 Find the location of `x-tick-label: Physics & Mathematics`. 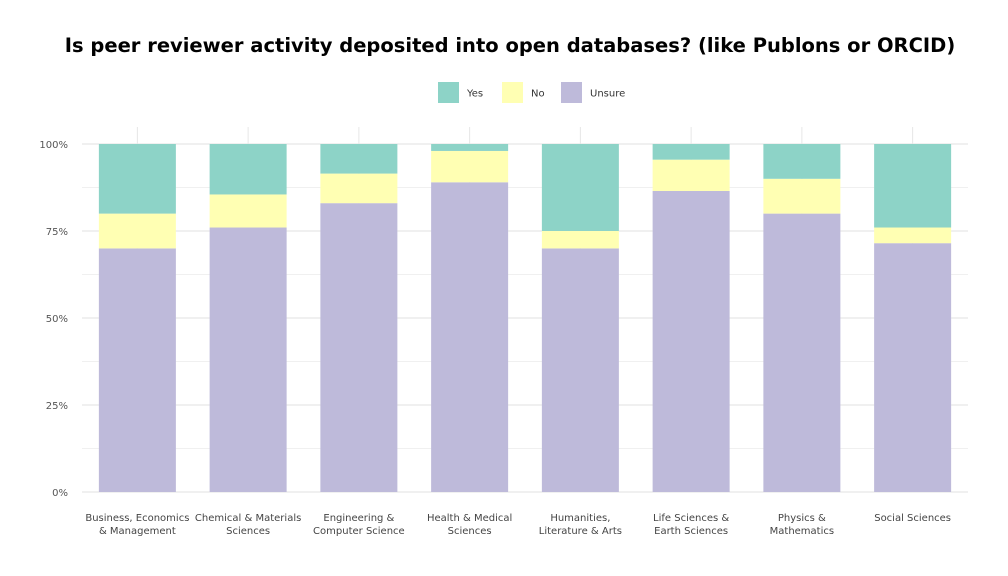

x-tick-label: Physics & Mathematics is located at coordinates (802, 525).